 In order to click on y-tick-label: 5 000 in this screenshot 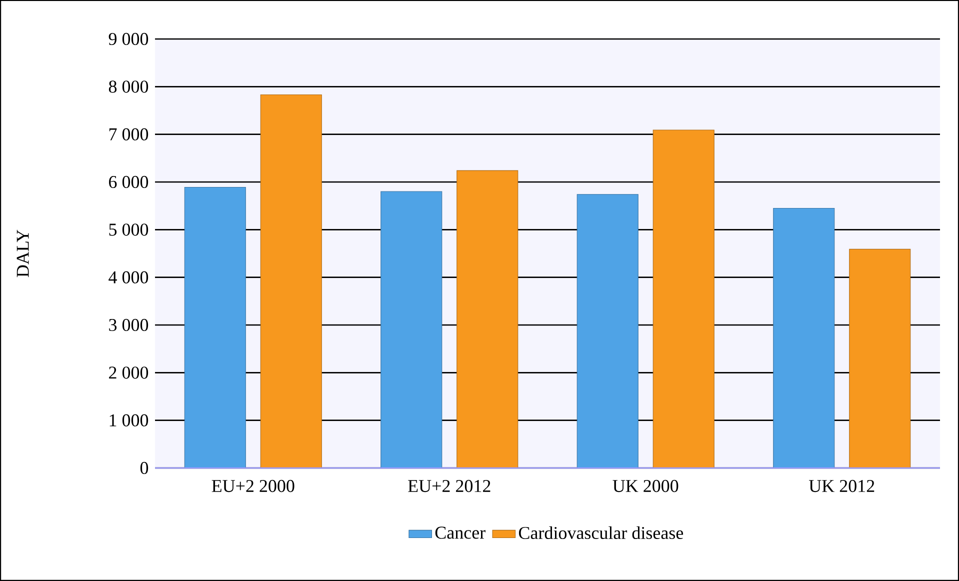, I will do `click(128, 230)`.